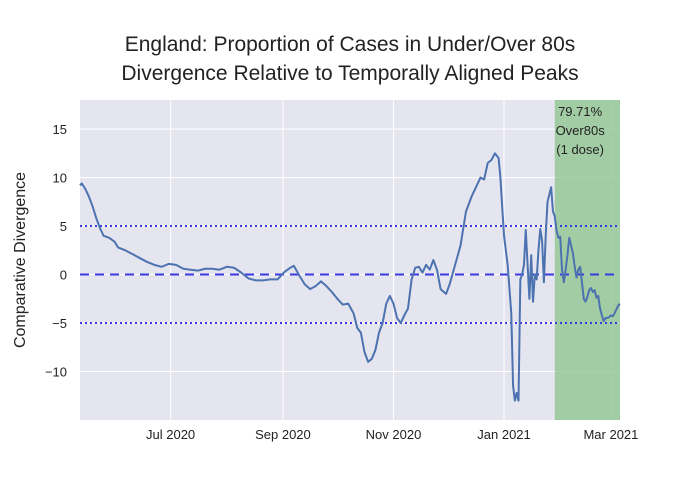 This screenshot has height=500, width=700. I want to click on x-tick-label: Jan 2021, so click(504, 434).